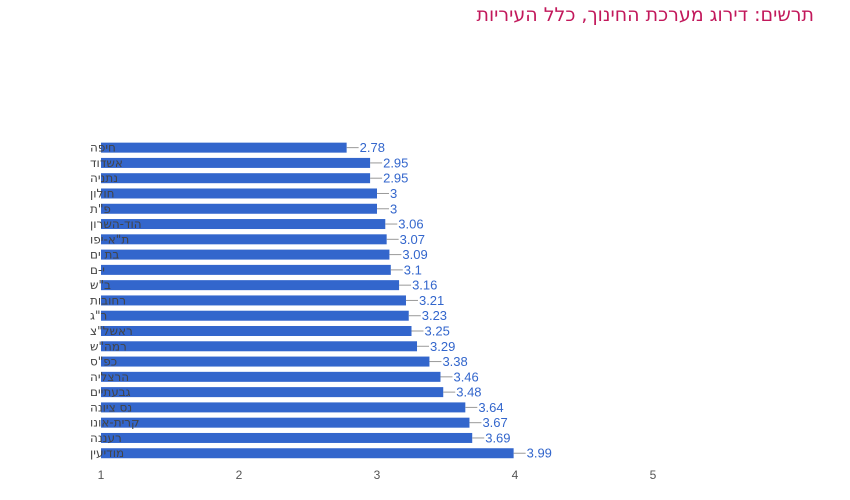 Image resolution: width=850 pixels, height=500 pixels. Describe the element at coordinates (100, 285) in the screenshot. I see `category-label-9: ב"ש` at that location.